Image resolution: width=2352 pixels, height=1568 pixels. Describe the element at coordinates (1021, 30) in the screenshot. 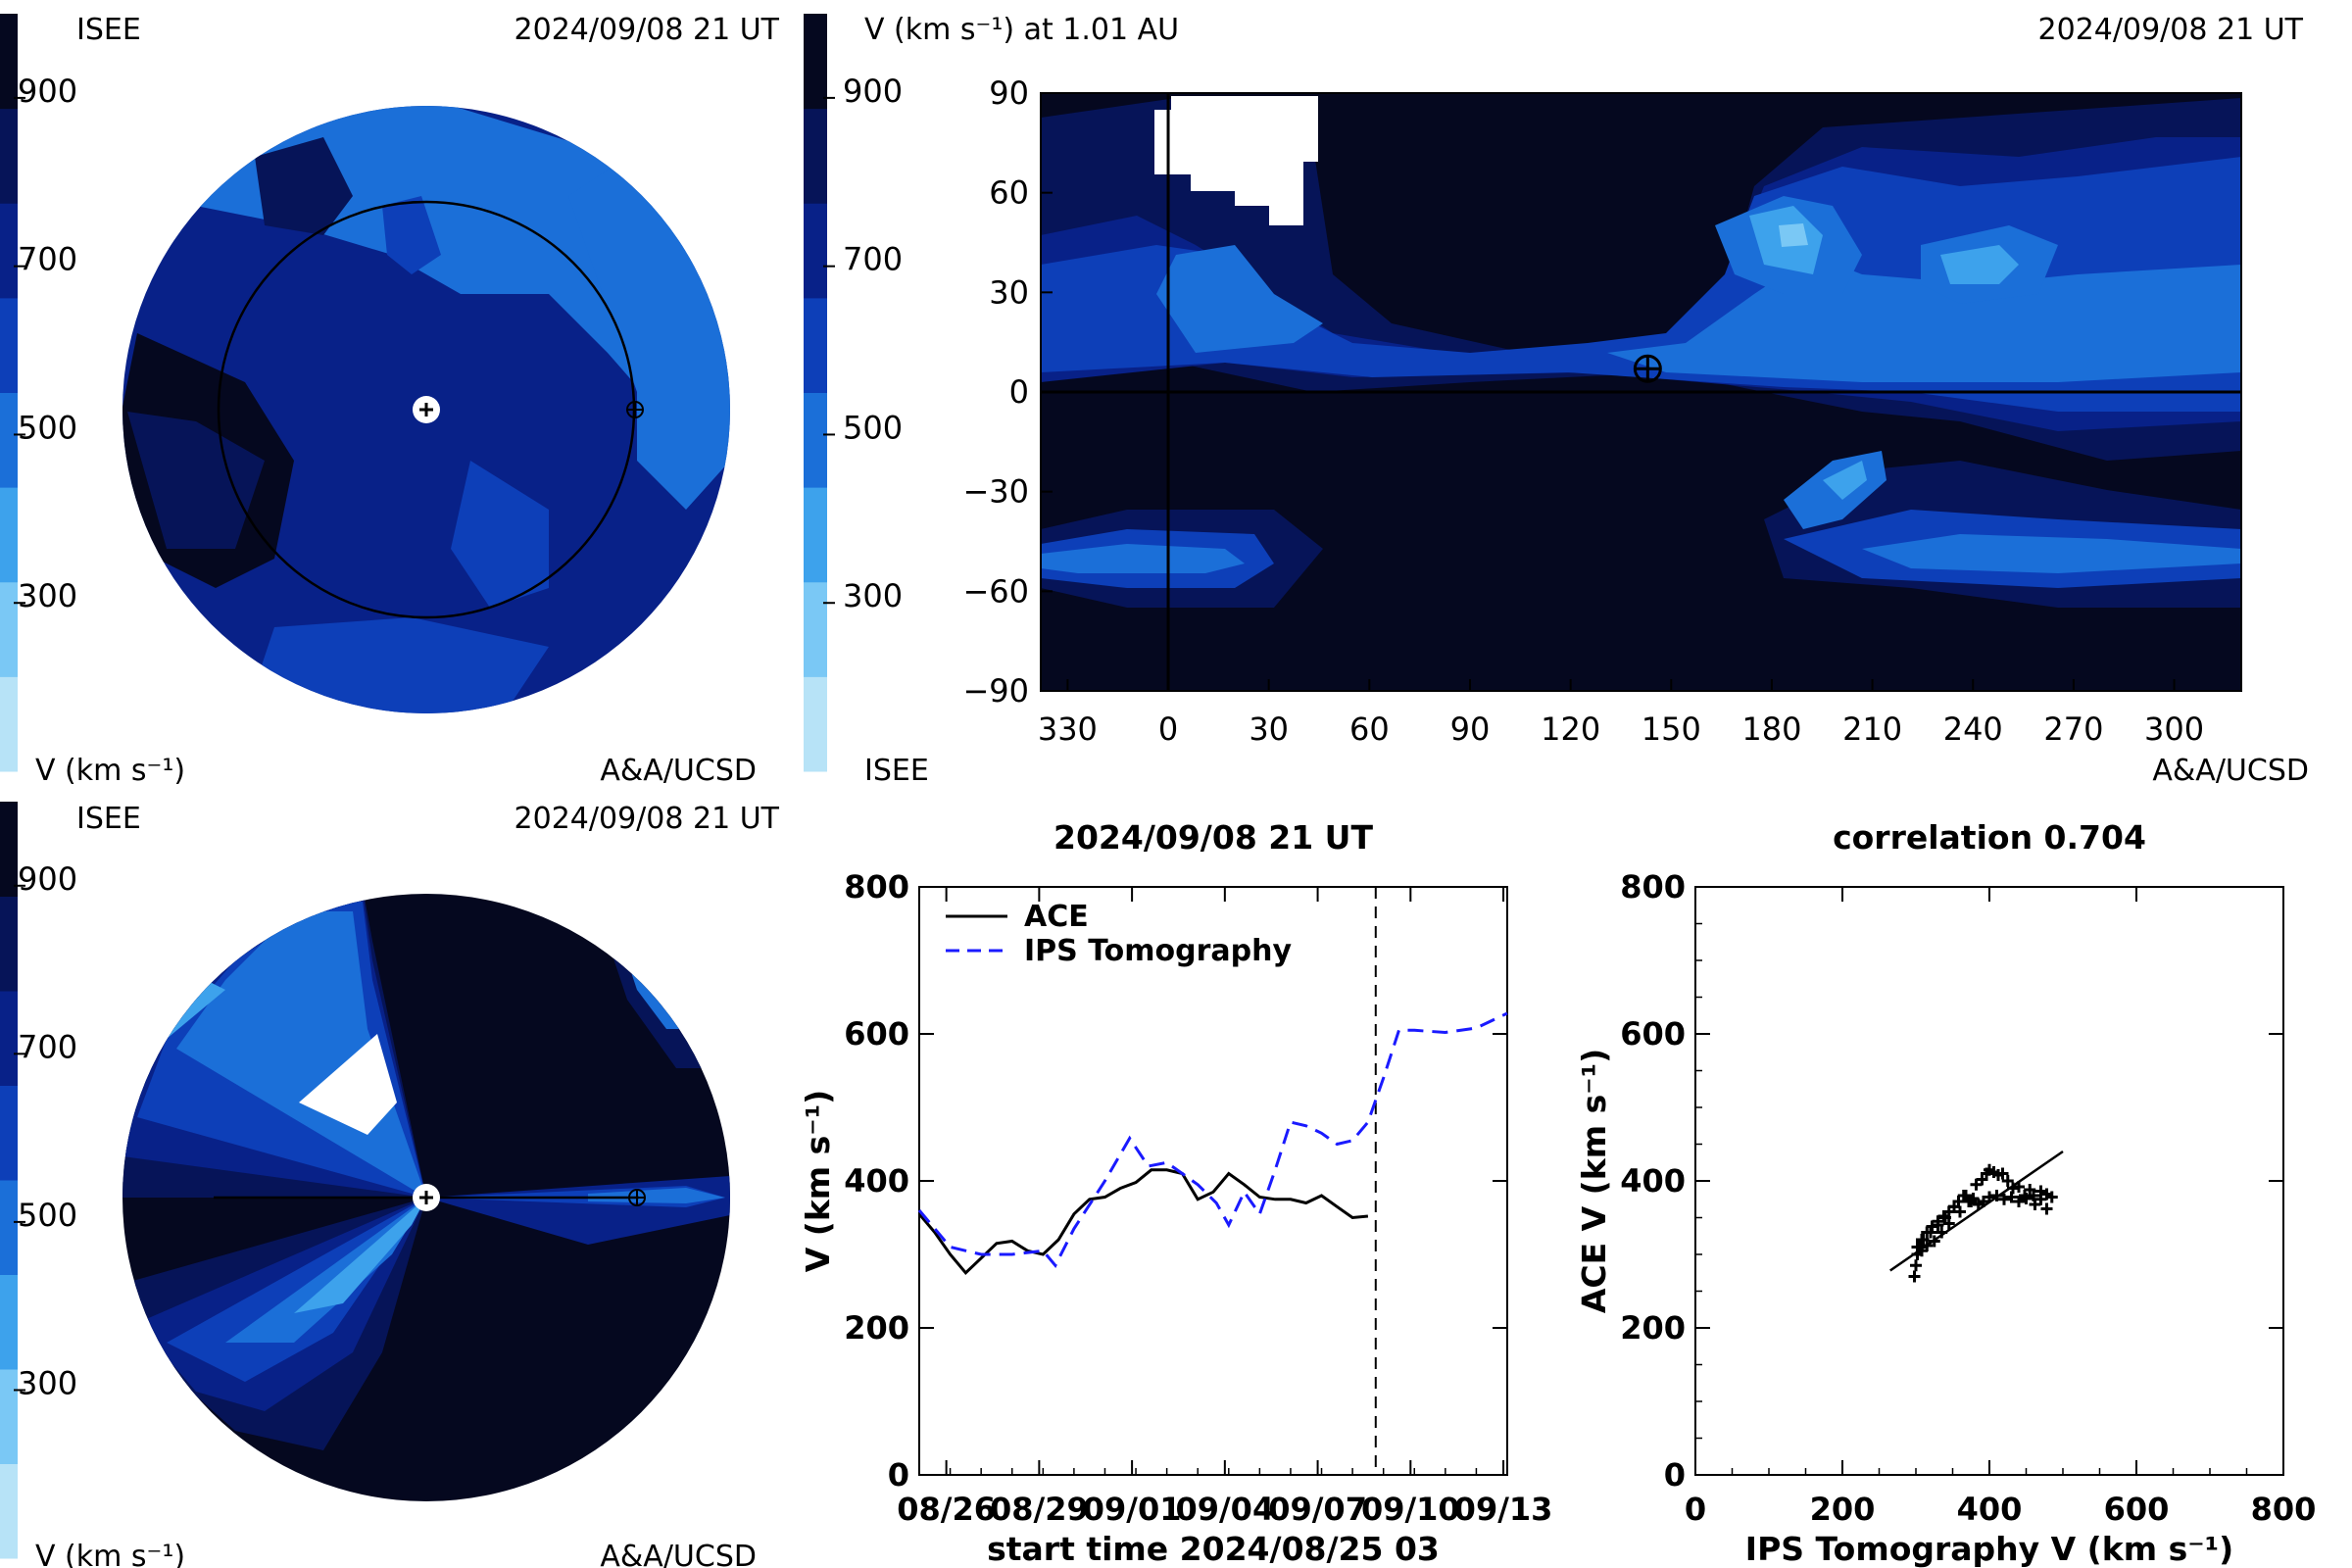

I see `map-title: V (km s⁻¹) at 1.01 AU` at that location.